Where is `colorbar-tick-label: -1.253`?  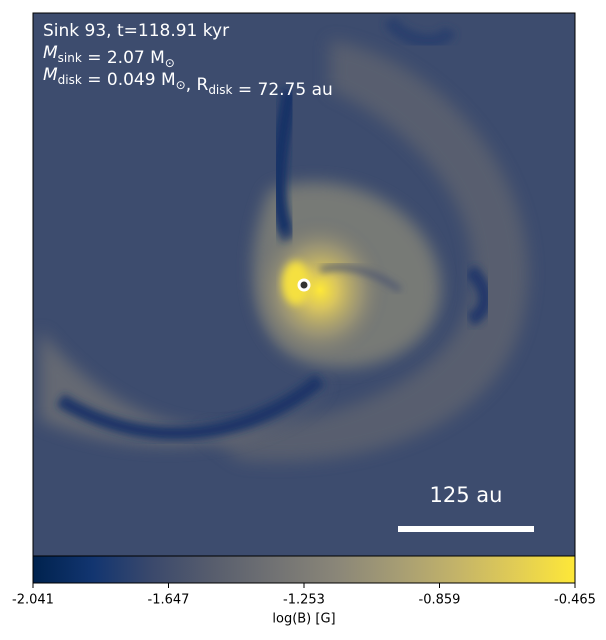
colorbar-tick-label: -1.253 is located at coordinates (304, 600).